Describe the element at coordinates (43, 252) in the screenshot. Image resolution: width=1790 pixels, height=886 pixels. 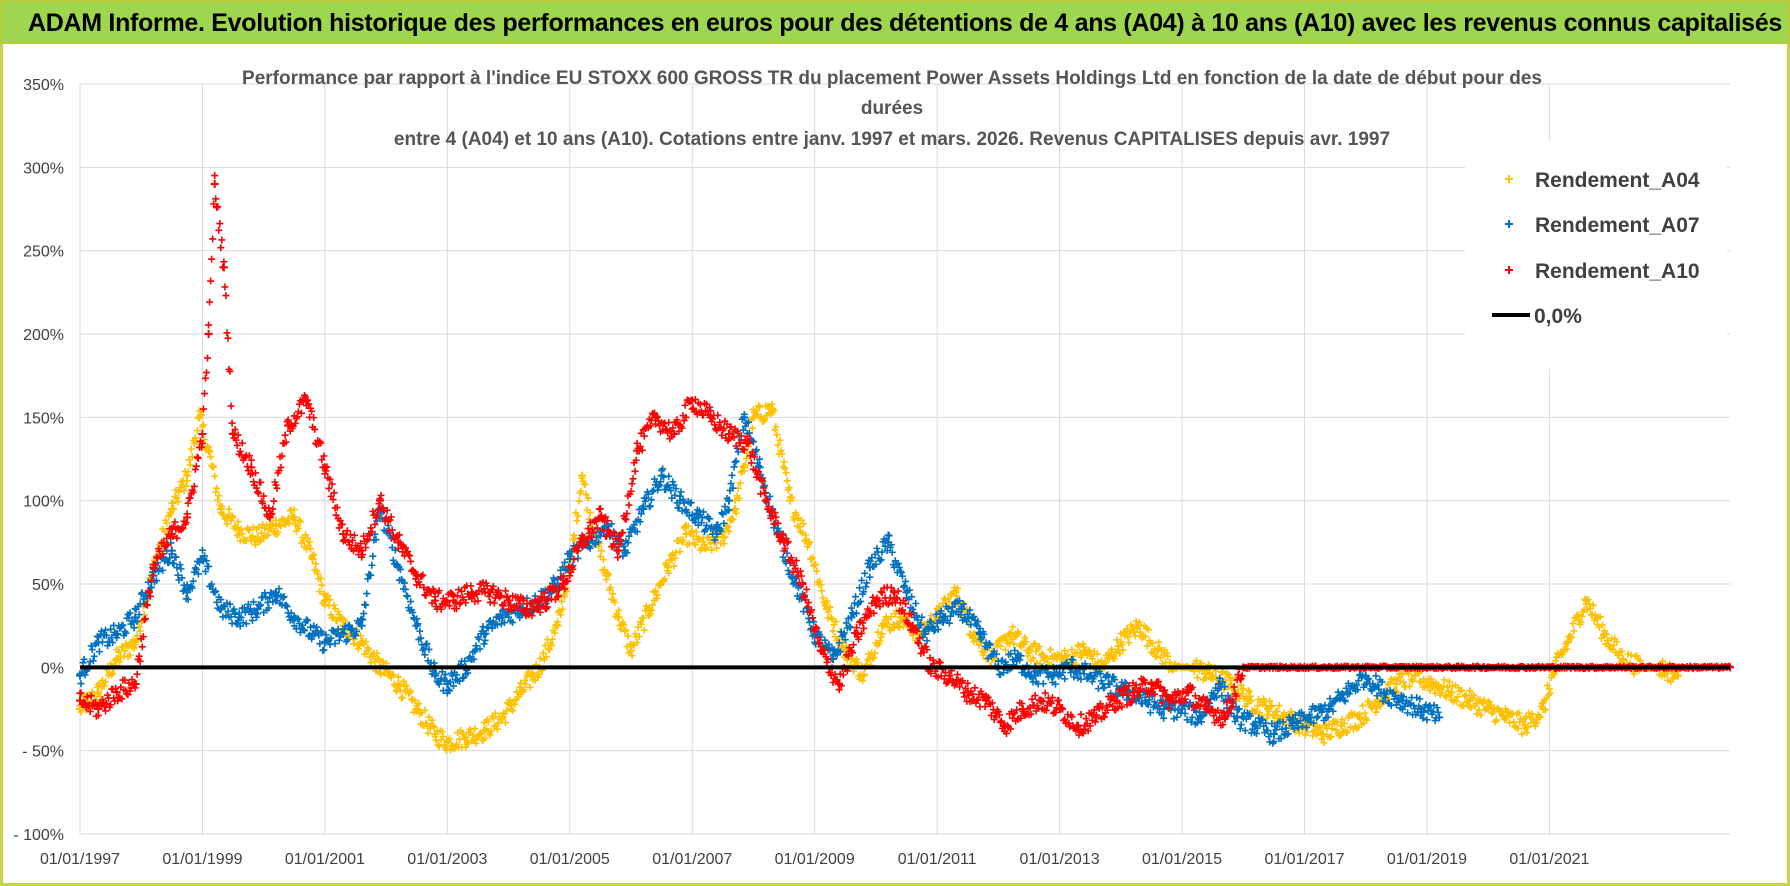
I see `y-tick-label: 250%` at that location.